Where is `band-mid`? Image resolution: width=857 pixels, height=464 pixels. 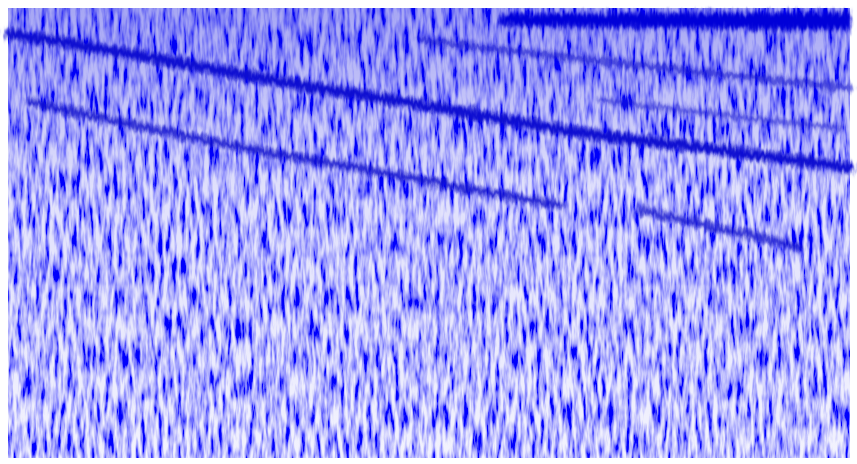
band-mid is located at coordinates (720, 114).